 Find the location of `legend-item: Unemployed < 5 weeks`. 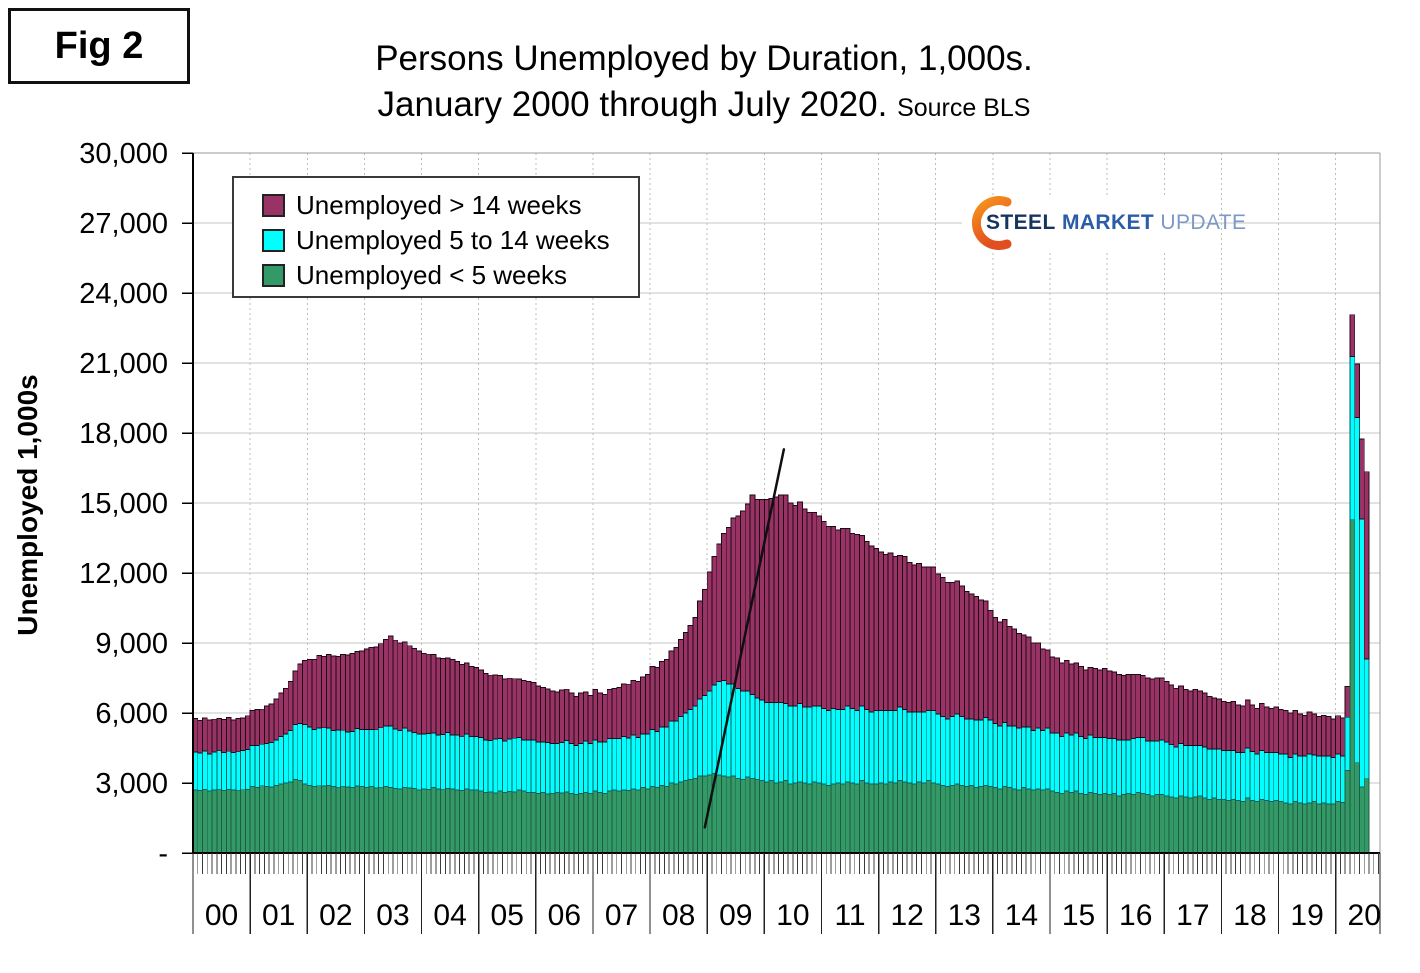

legend-item: Unemployed < 5 weeks is located at coordinates (450, 275).